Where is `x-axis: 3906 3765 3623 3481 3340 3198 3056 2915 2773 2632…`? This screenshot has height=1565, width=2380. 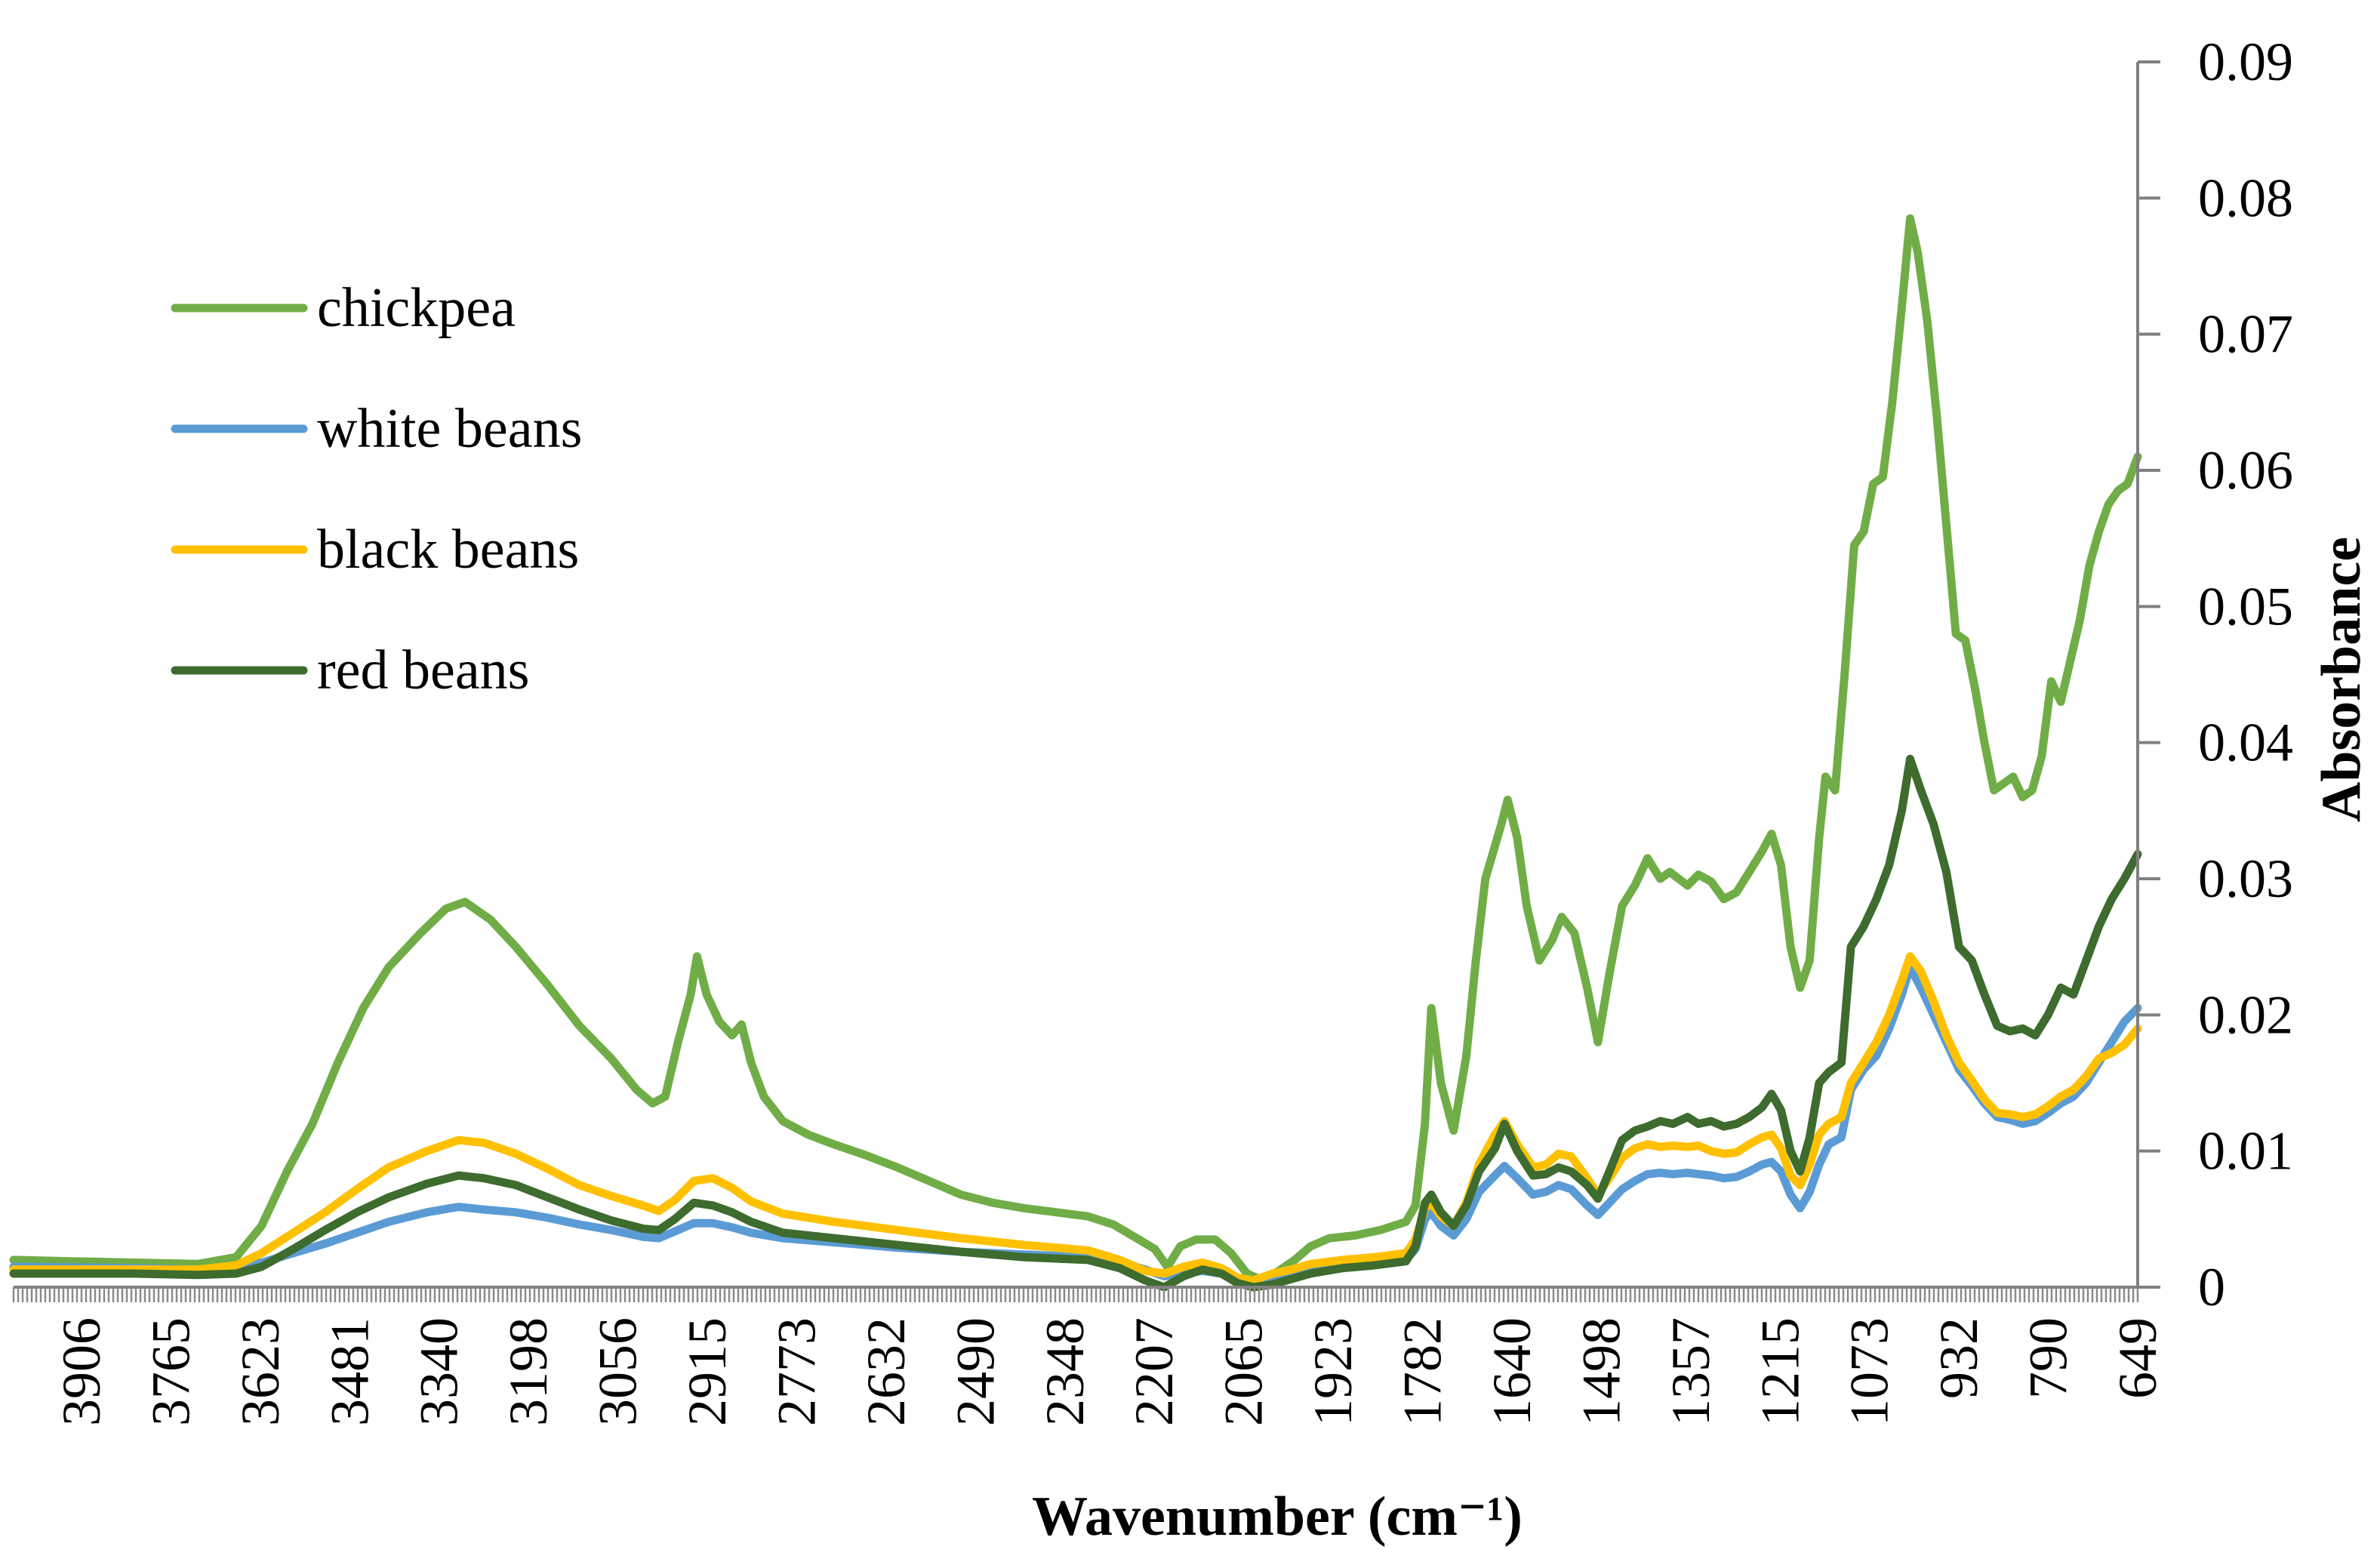
x-axis: 3906 3765 3623 3481 3340 3198 3056 2915 2773 2632… is located at coordinates (1090, 1356).